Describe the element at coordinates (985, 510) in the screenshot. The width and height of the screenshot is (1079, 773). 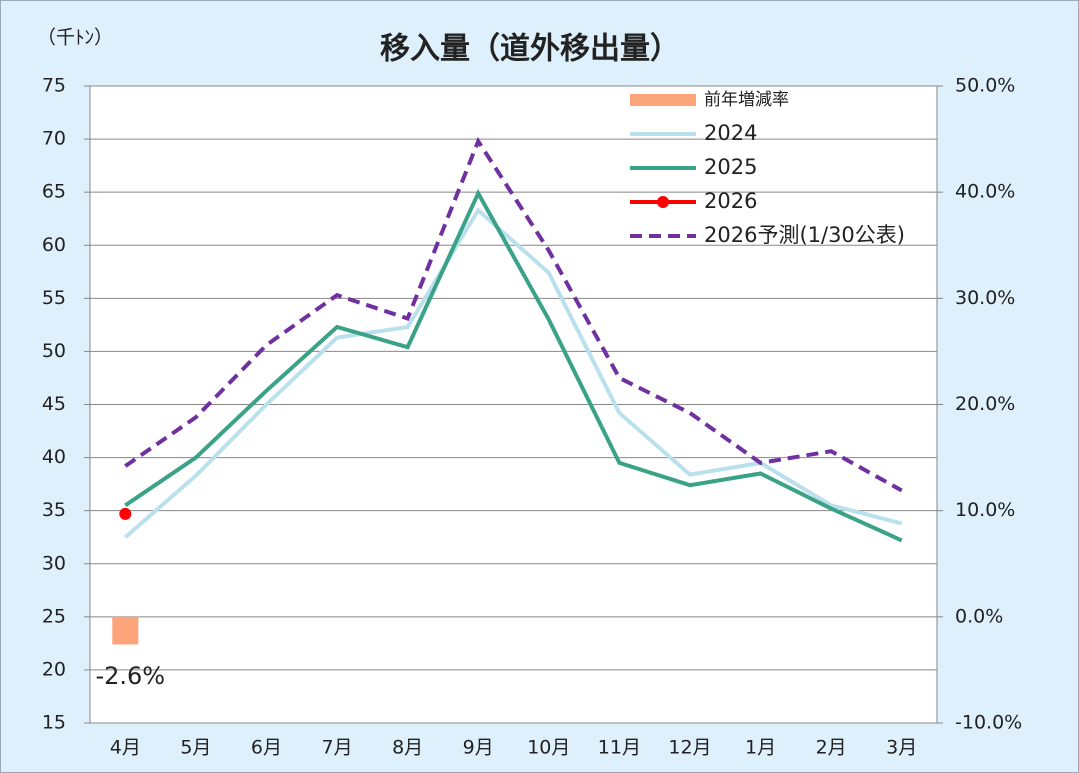
I see `y2-tick-label: 10.0%` at that location.